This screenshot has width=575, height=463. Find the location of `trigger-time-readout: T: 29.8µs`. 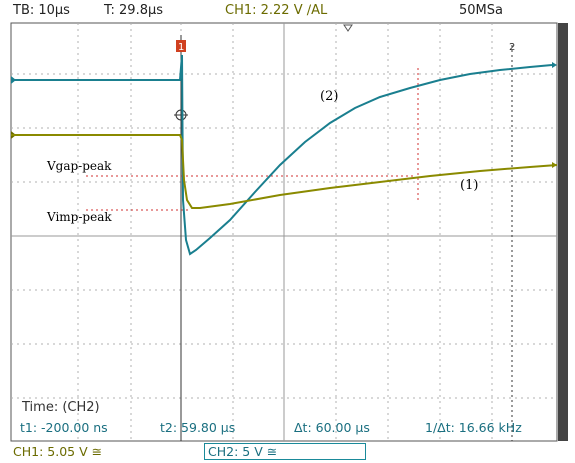

trigger-time-readout: T: 29.8µs is located at coordinates (134, 10).